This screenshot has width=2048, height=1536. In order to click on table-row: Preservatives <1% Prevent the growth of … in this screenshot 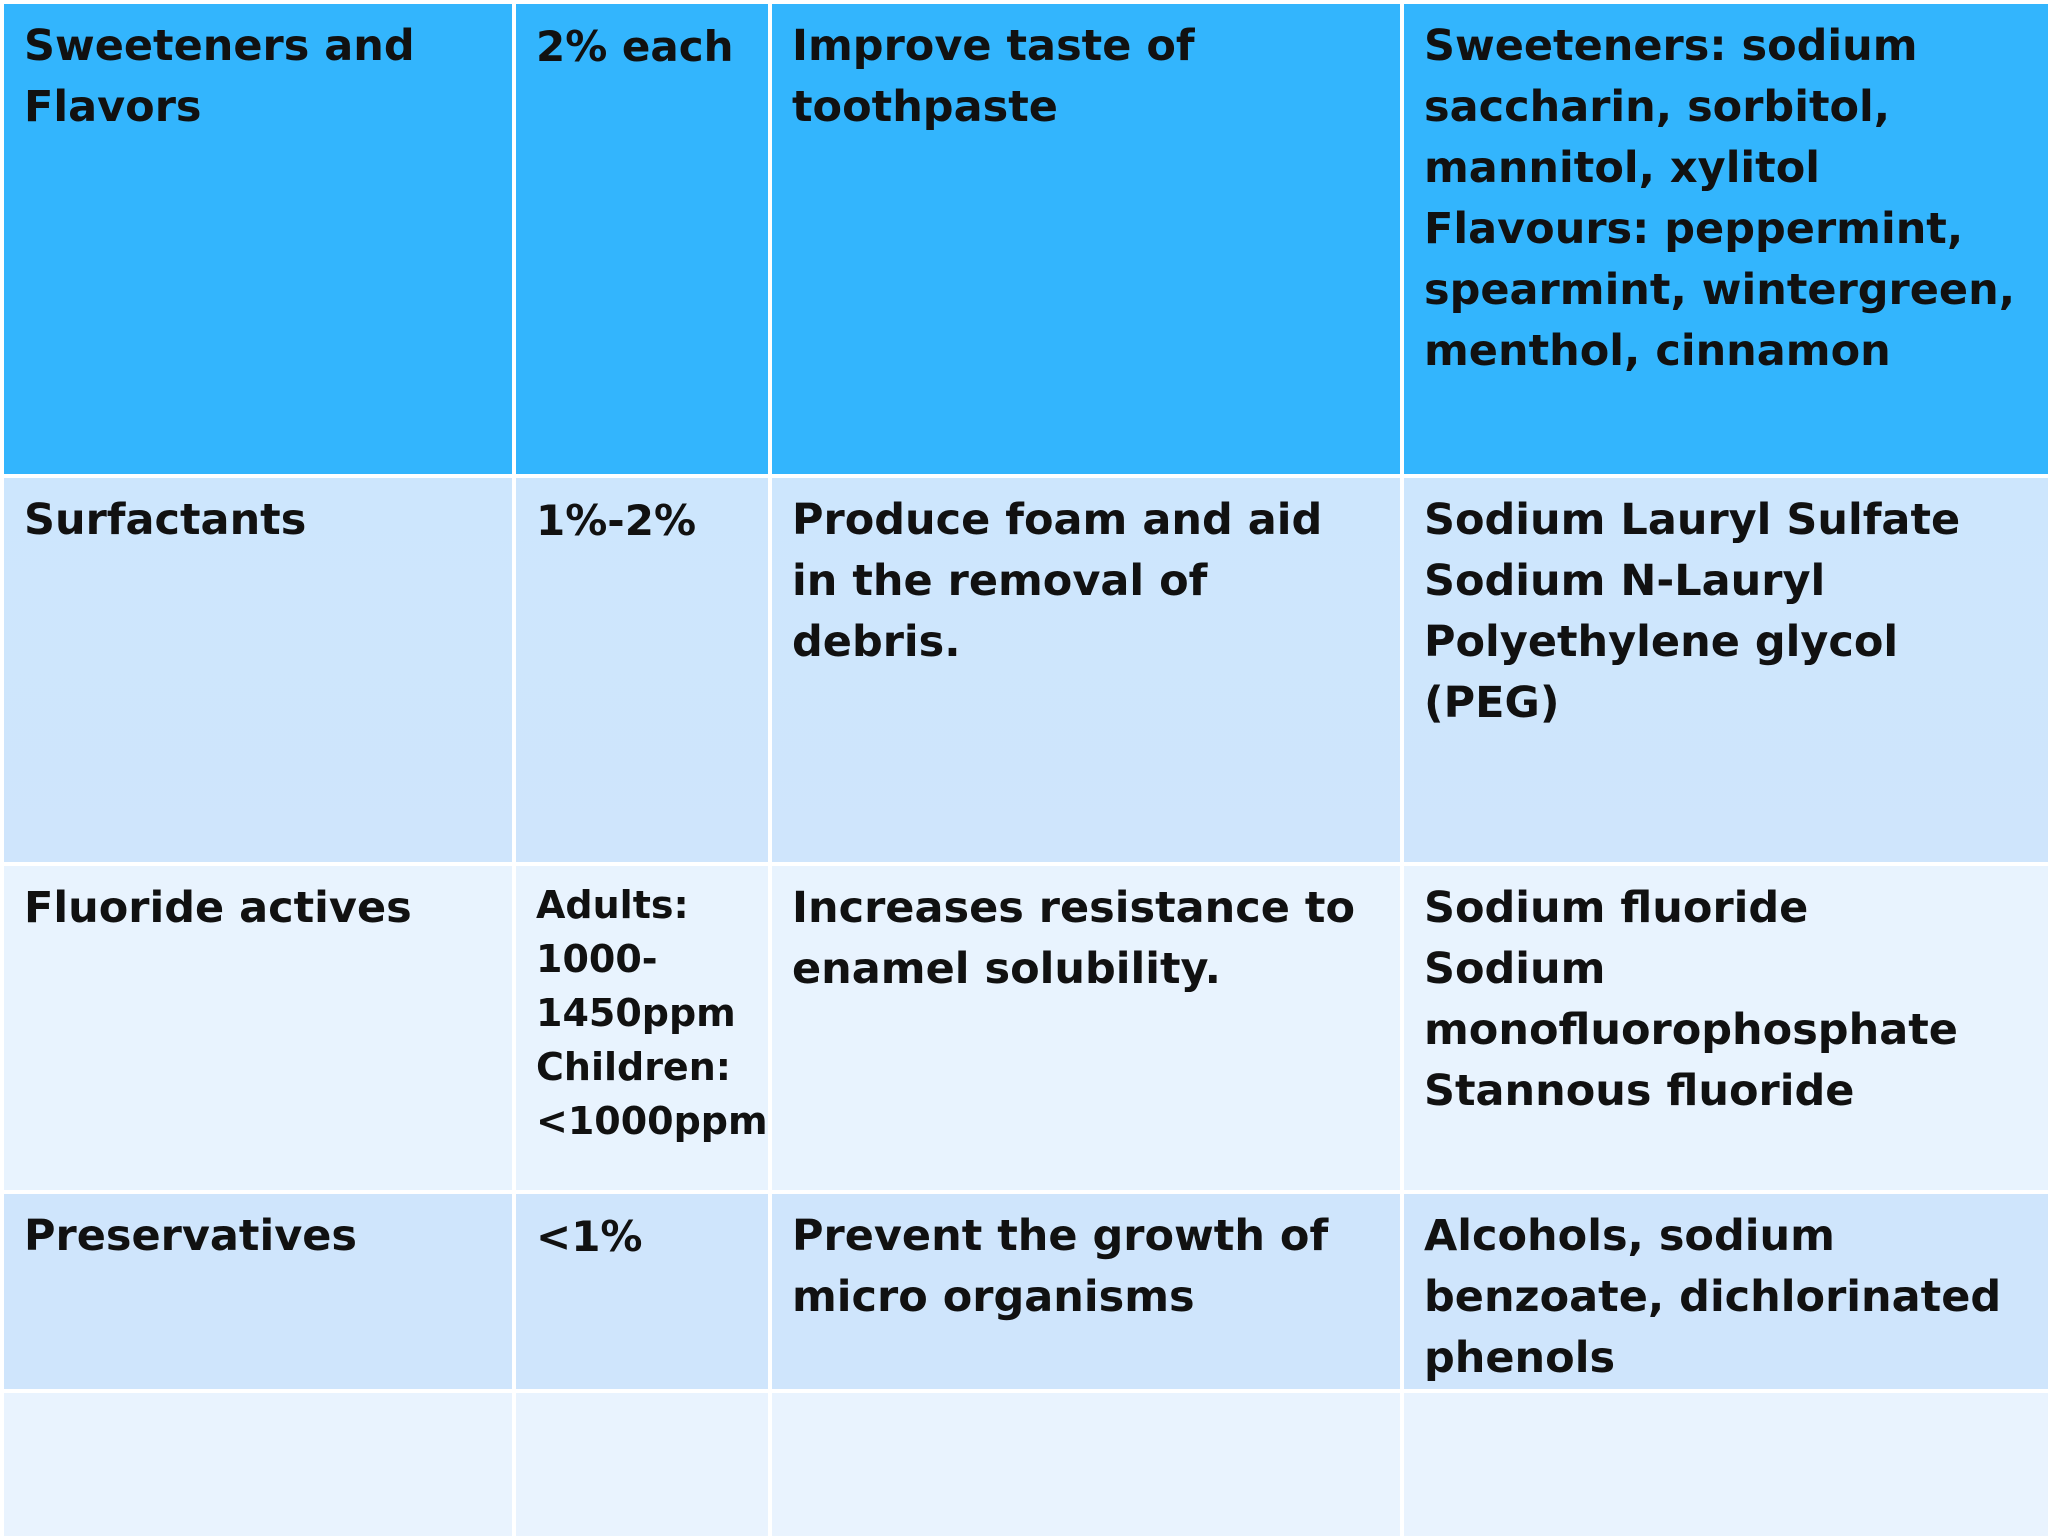, I will do `click(1024, 1291)`.